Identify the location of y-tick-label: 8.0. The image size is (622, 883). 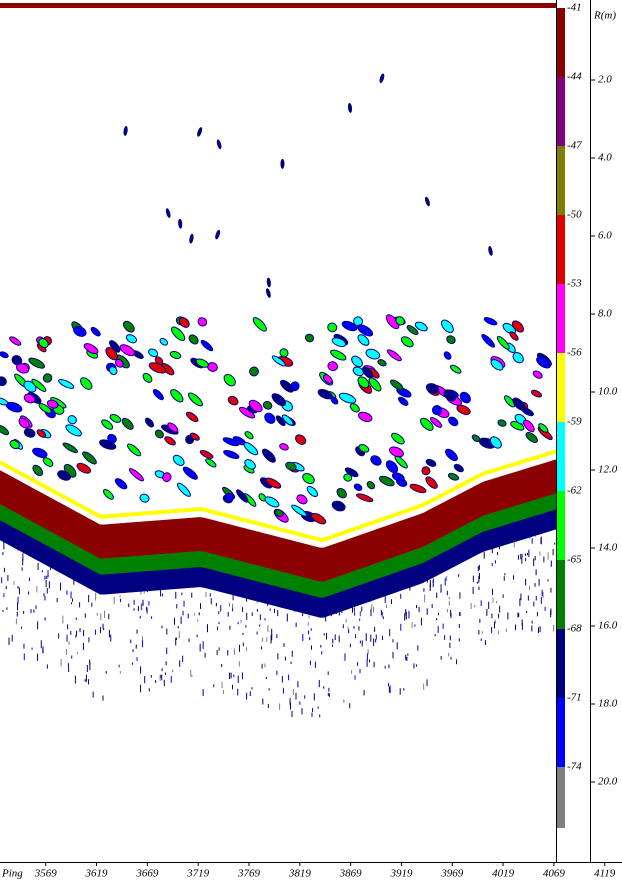
(605, 314).